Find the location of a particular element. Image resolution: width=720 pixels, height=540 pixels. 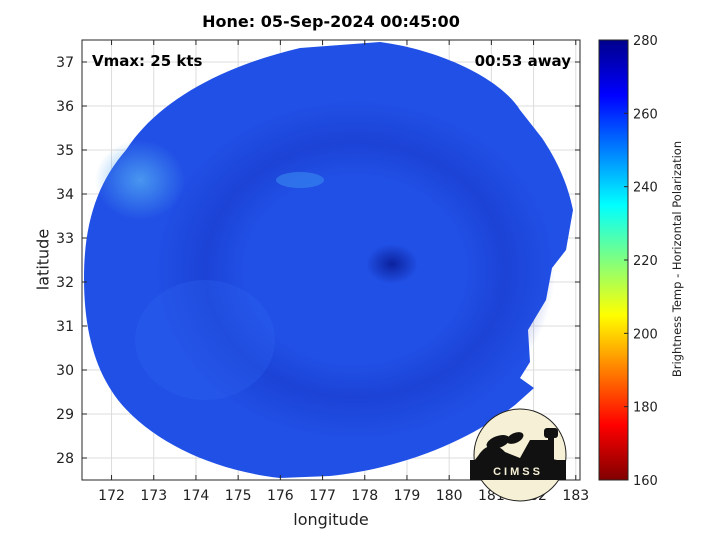

colorbar-axis: 160 180 200 220 240 260 280 is located at coordinates (641, 261).